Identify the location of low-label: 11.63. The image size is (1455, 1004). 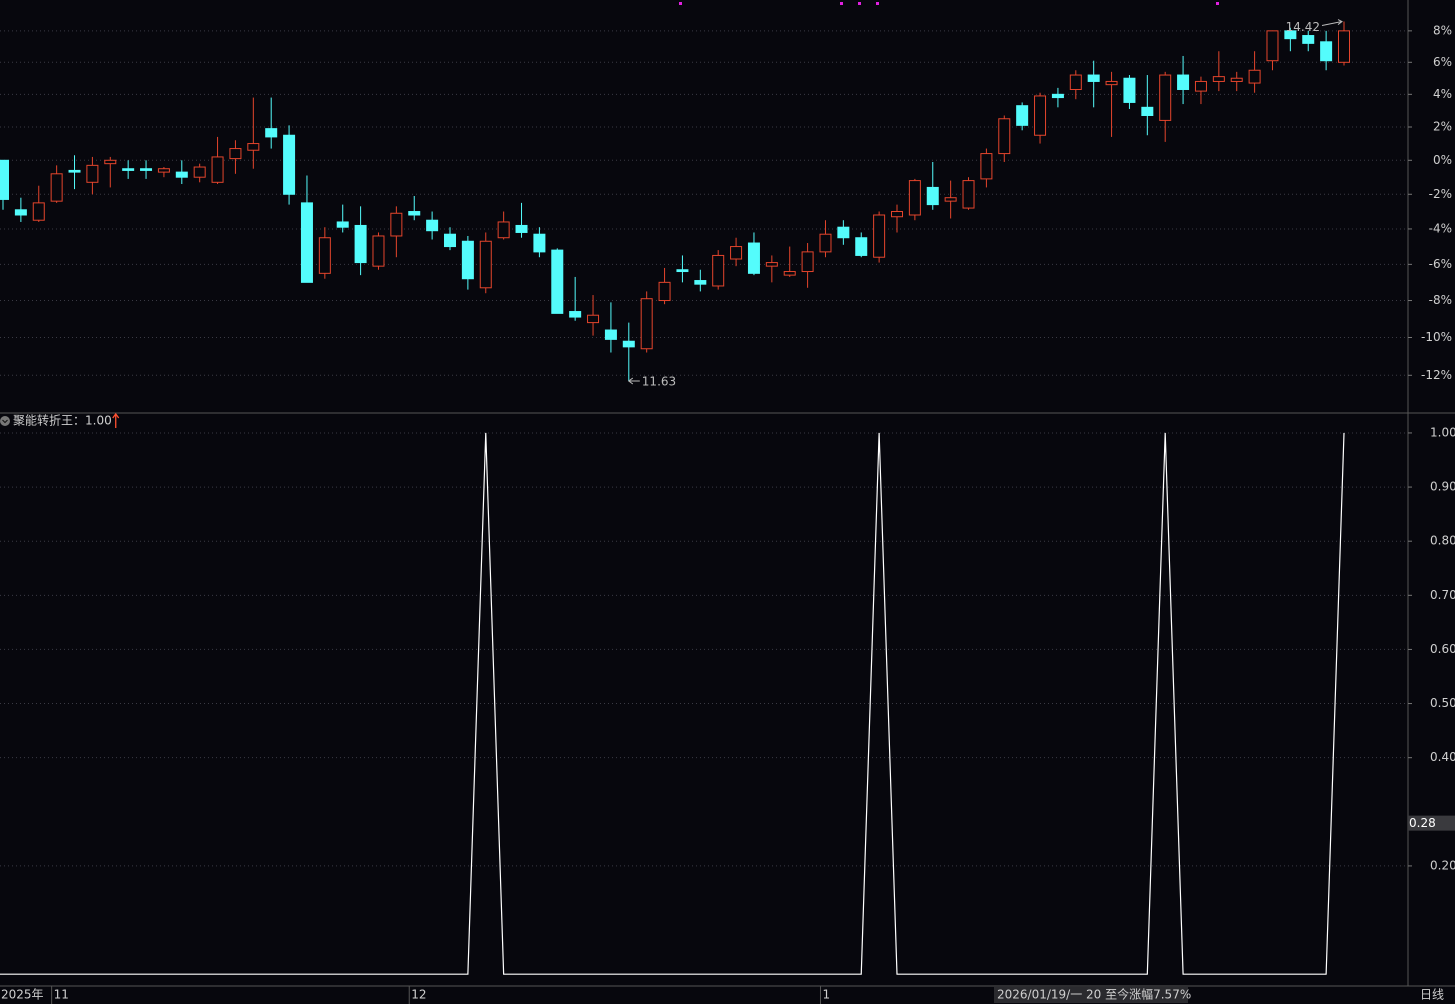
(659, 382).